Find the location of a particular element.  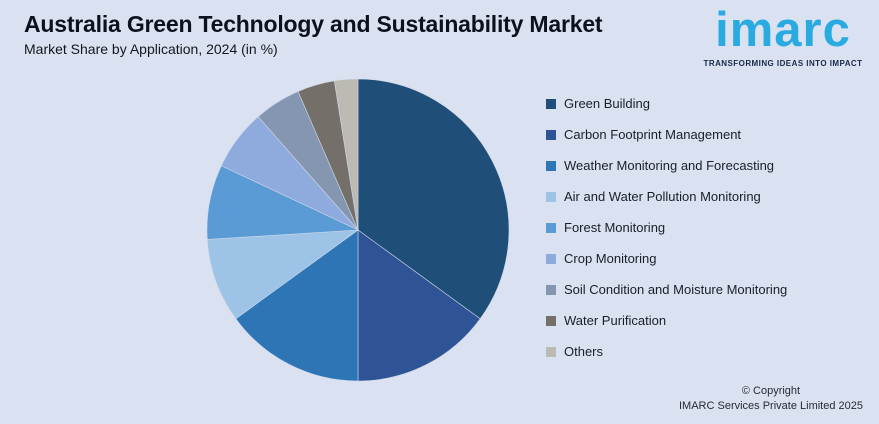

copyright-line2: IMARC Services Private Limited 2025 is located at coordinates (770, 406).